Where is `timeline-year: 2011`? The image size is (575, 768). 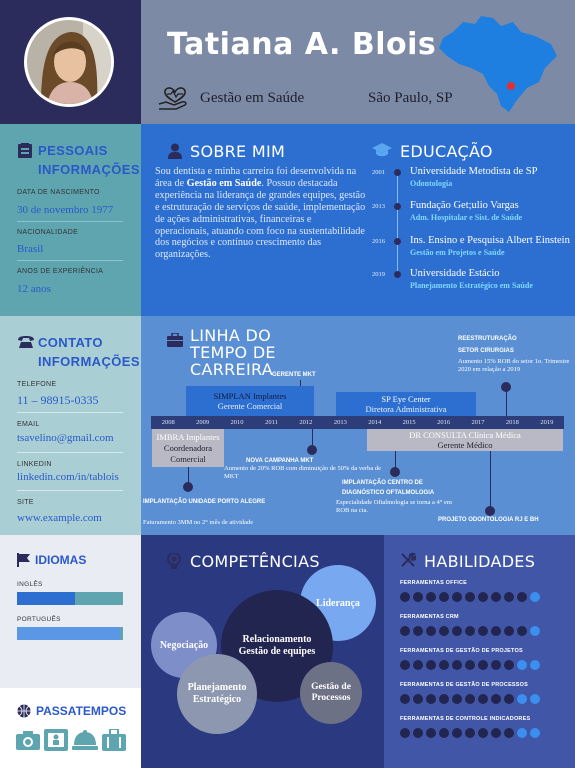
timeline-year: 2011 is located at coordinates (271, 422).